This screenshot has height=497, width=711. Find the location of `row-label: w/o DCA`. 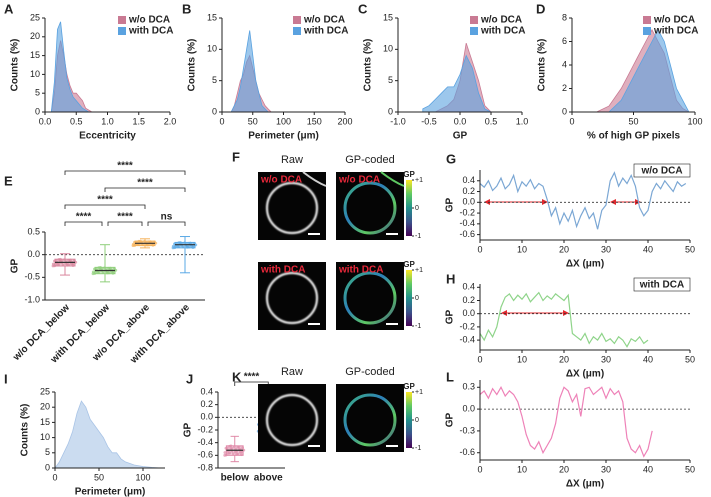

row-label: w/o DCA is located at coordinates (281, 180).